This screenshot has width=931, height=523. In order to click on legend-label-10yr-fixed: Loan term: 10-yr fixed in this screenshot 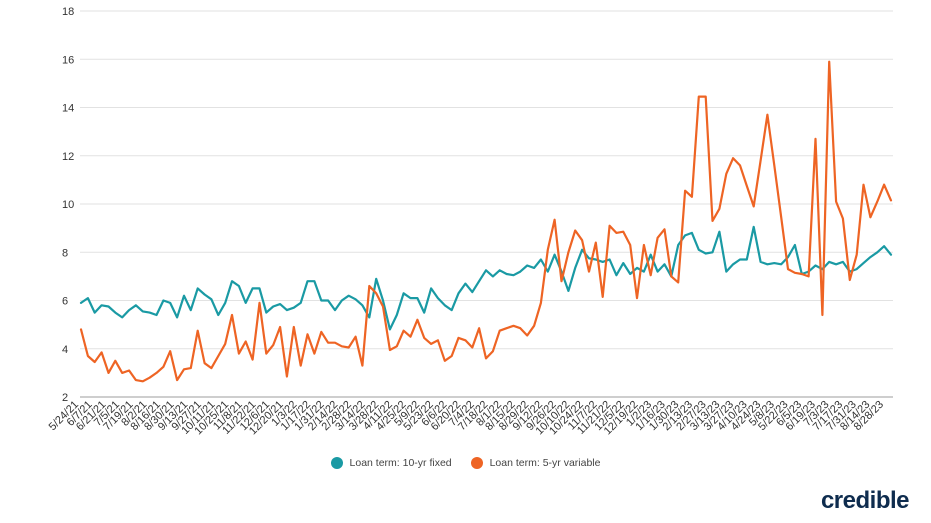, I will do `click(400, 463)`.